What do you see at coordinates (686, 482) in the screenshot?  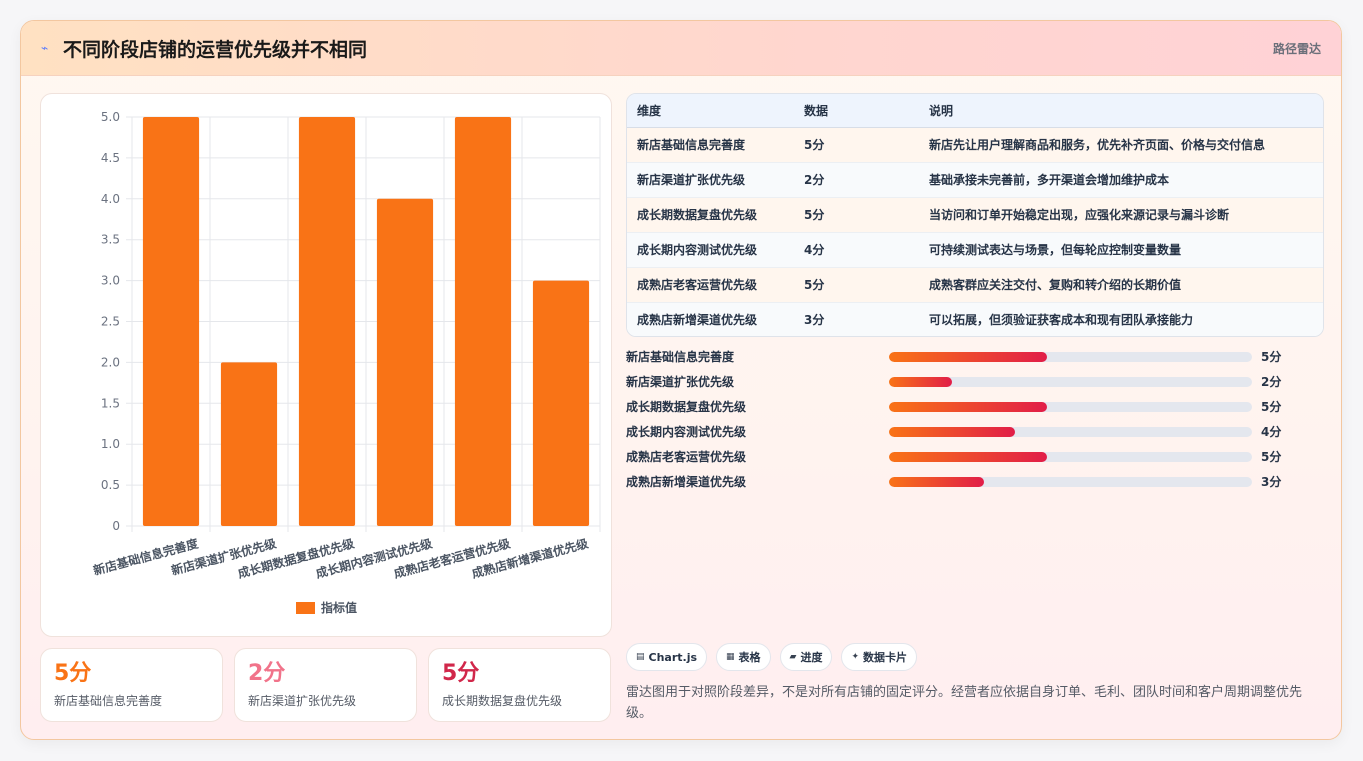 I see `progress-label: 成熟店新增渠道优先级` at bounding box center [686, 482].